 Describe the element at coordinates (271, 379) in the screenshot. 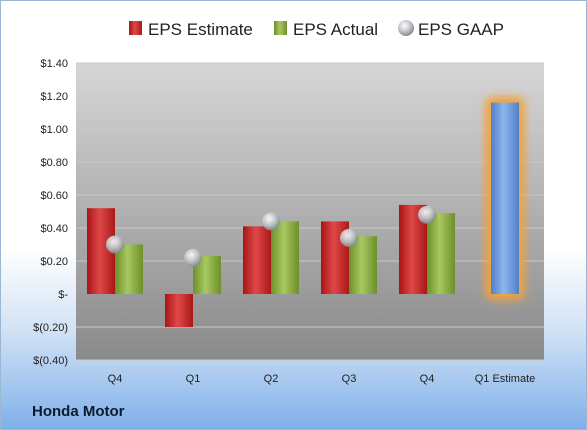

I see `x-tick-label: Q2` at that location.